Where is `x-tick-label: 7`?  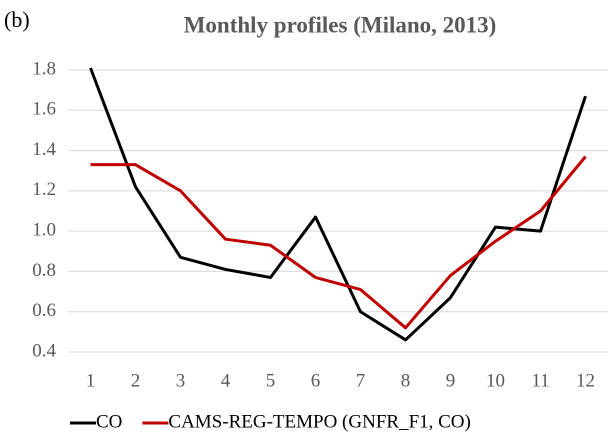 x-tick-label: 7 is located at coordinates (361, 380).